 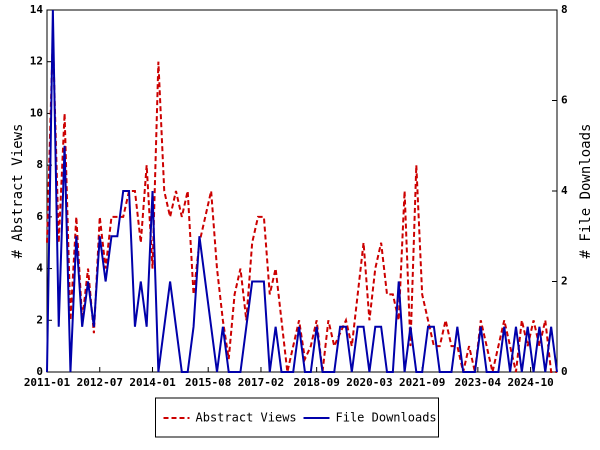 I want to click on y-tick-label: 2, so click(x=39, y=319).